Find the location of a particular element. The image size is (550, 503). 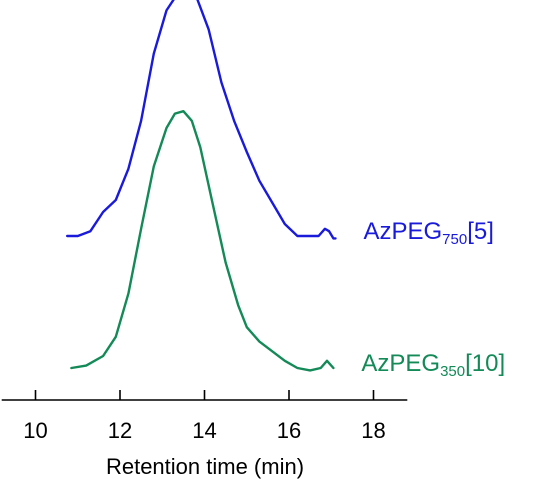

series-label-2: AzPEG350[10] is located at coordinates (433, 365).